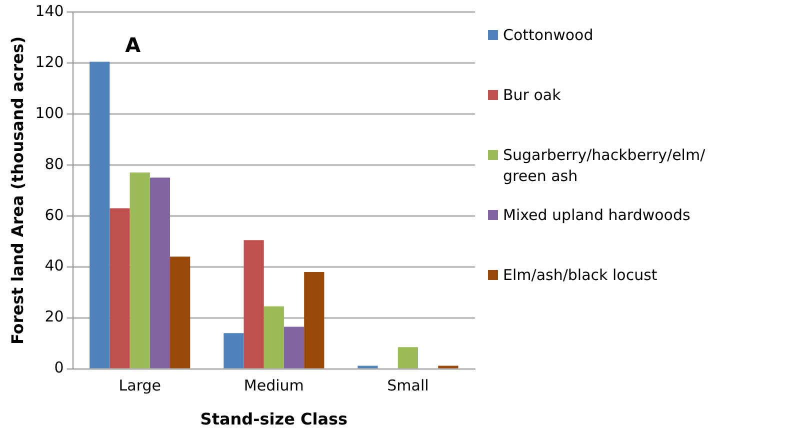 This screenshot has height=444, width=791. Describe the element at coordinates (17, 190) in the screenshot. I see `y-axis-title: Forest land Area (thousand acres)` at that location.